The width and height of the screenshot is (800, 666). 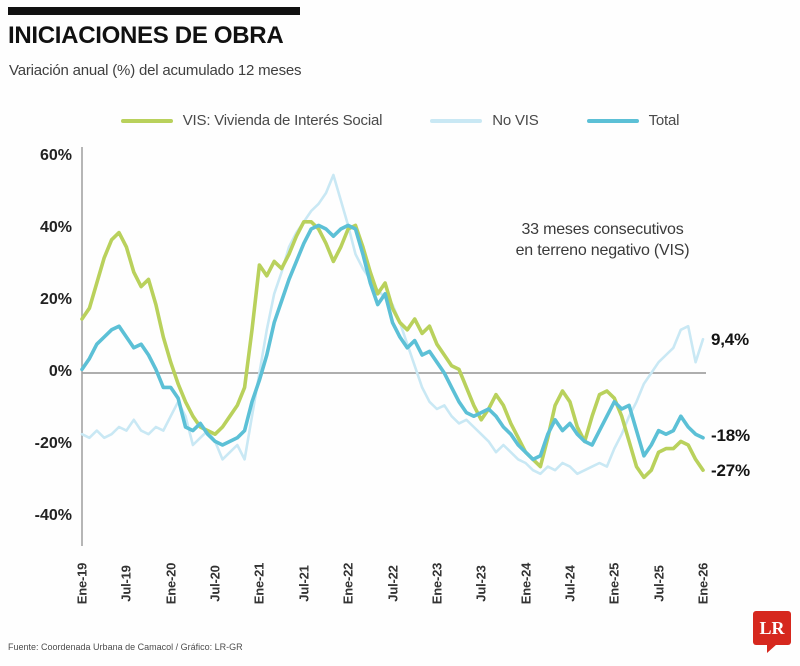 I want to click on y-axis-tick-label: -40%, so click(x=53, y=515).